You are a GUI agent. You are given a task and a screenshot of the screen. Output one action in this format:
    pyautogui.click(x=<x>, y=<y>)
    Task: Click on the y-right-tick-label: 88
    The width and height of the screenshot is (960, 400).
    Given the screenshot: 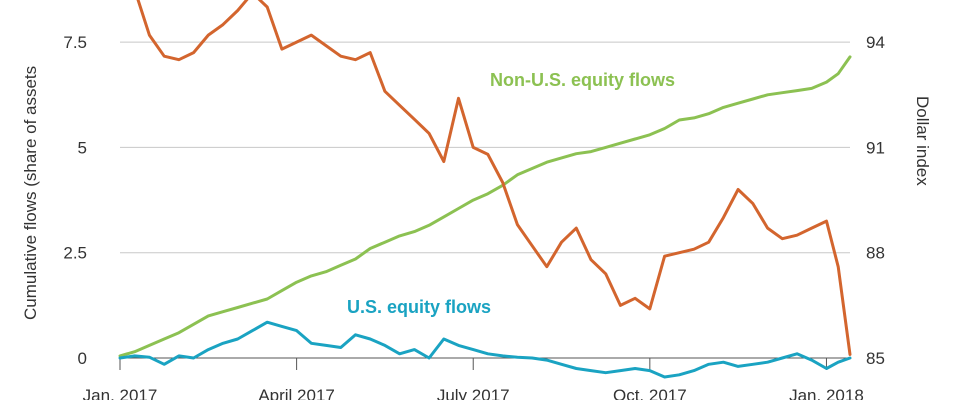 What is the action you would take?
    pyautogui.click(x=875, y=253)
    